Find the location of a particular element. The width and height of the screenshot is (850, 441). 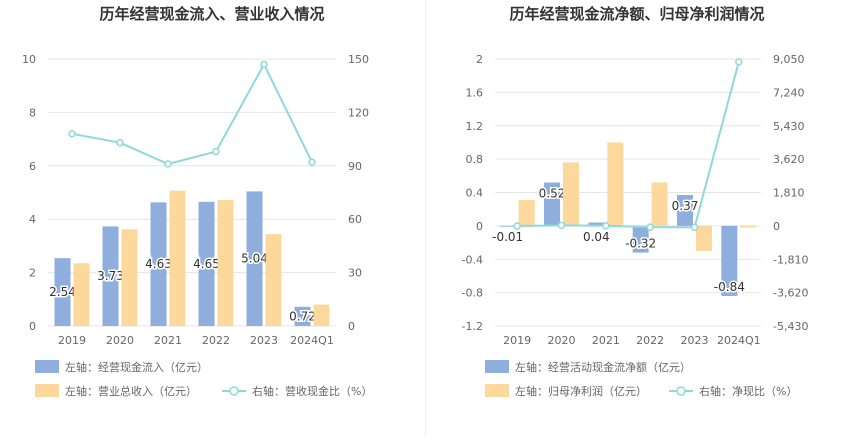

bar-data-label: 0.72 is located at coordinates (302, 316).